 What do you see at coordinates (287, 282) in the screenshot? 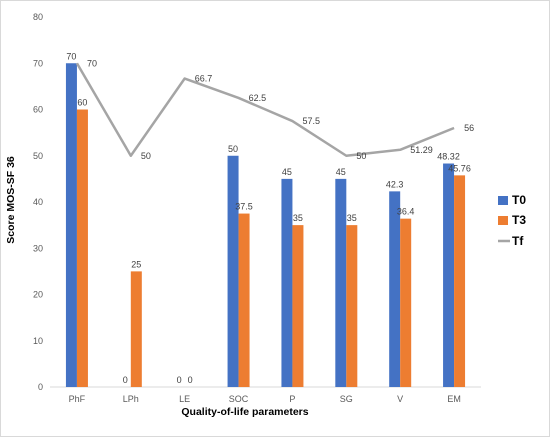
I see `bar-t0-p` at bounding box center [287, 282].